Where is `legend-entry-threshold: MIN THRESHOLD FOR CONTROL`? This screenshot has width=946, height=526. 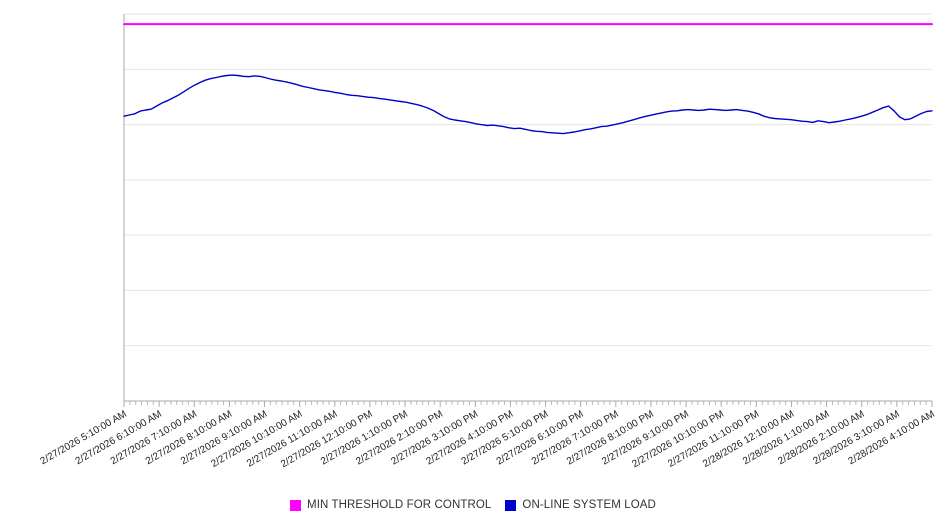
legend-entry-threshold: MIN THRESHOLD FOR CONTROL is located at coordinates (390, 505).